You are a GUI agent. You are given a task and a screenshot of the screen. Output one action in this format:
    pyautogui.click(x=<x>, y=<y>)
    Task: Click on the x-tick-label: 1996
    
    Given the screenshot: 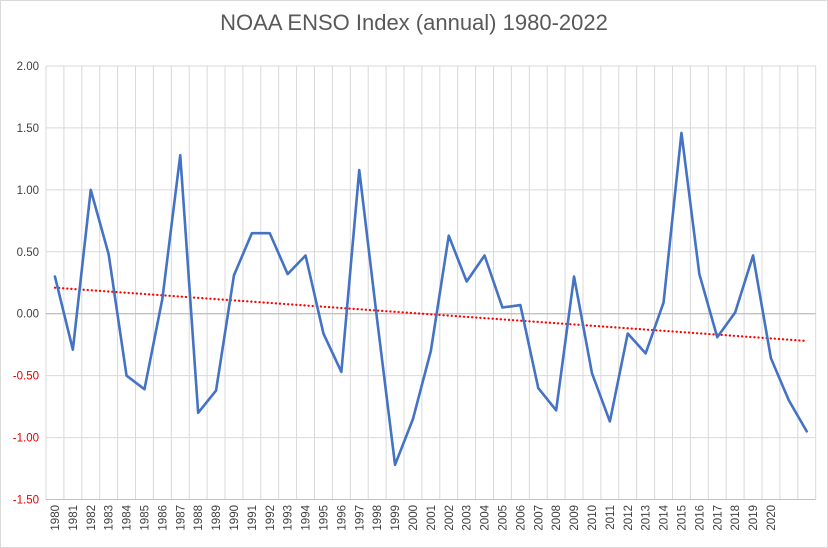 What is the action you would take?
    pyautogui.click(x=342, y=518)
    